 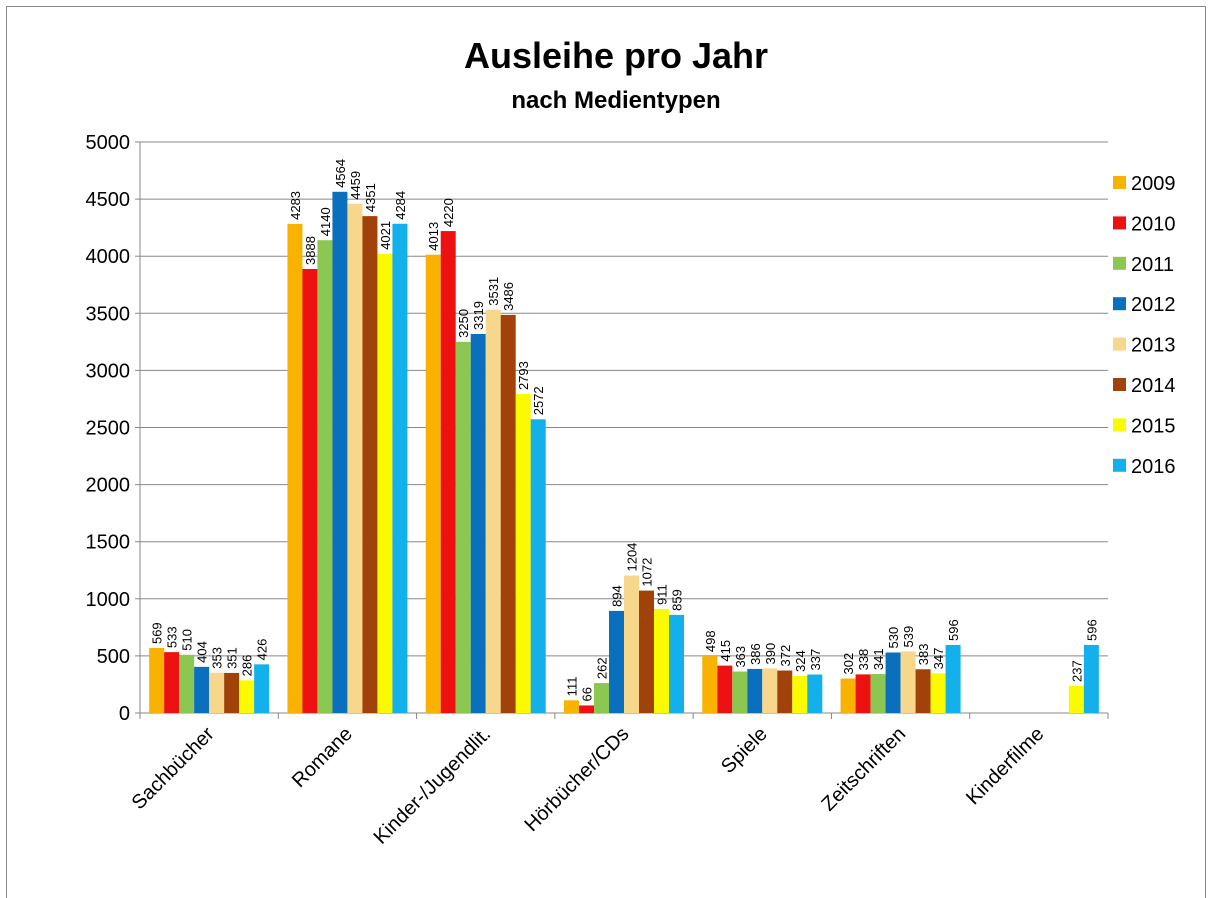 What do you see at coordinates (108, 257) in the screenshot?
I see `y-tick-label: 4000` at bounding box center [108, 257].